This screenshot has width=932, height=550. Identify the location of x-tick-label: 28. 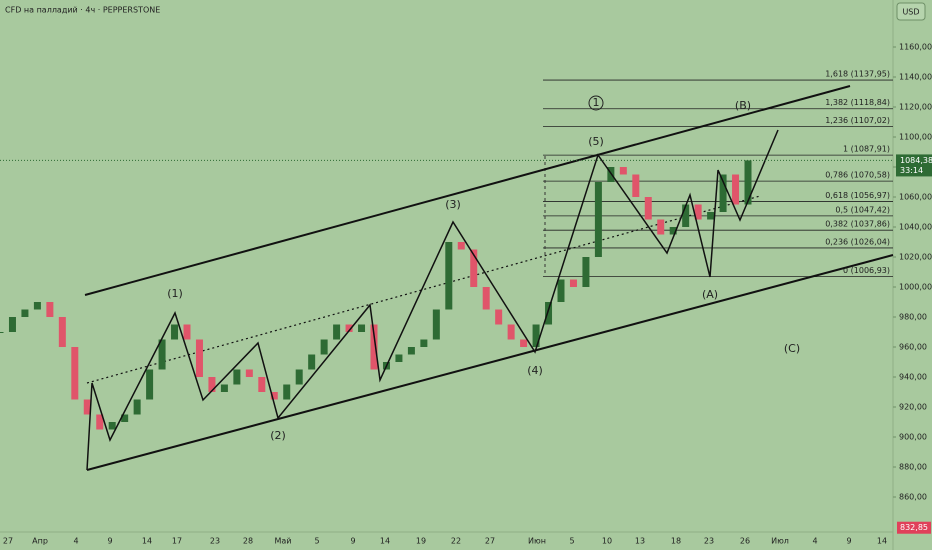
(248, 541).